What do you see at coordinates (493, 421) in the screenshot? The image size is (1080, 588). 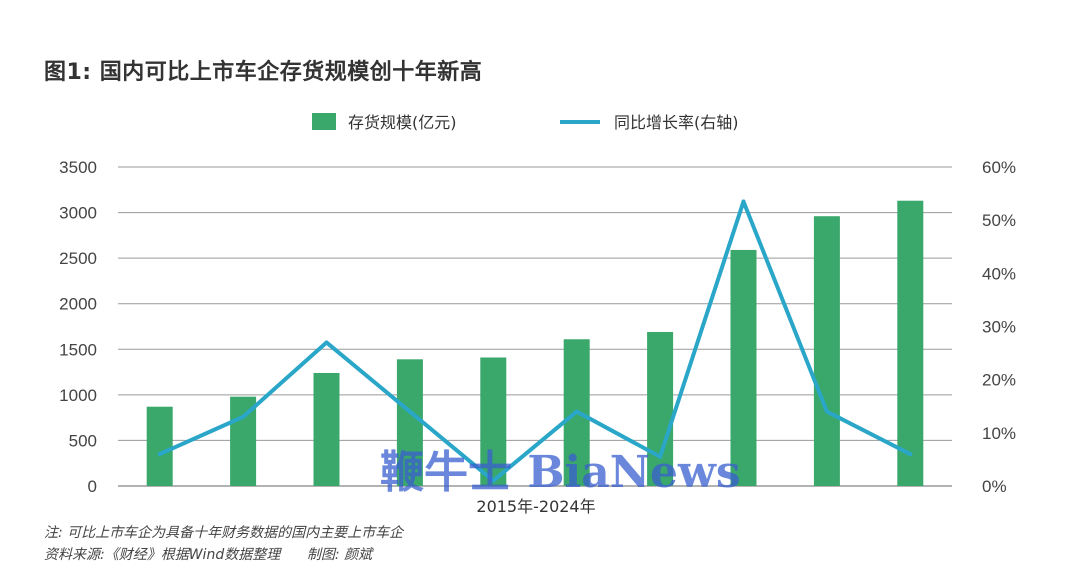 I see `bar-2019` at bounding box center [493, 421].